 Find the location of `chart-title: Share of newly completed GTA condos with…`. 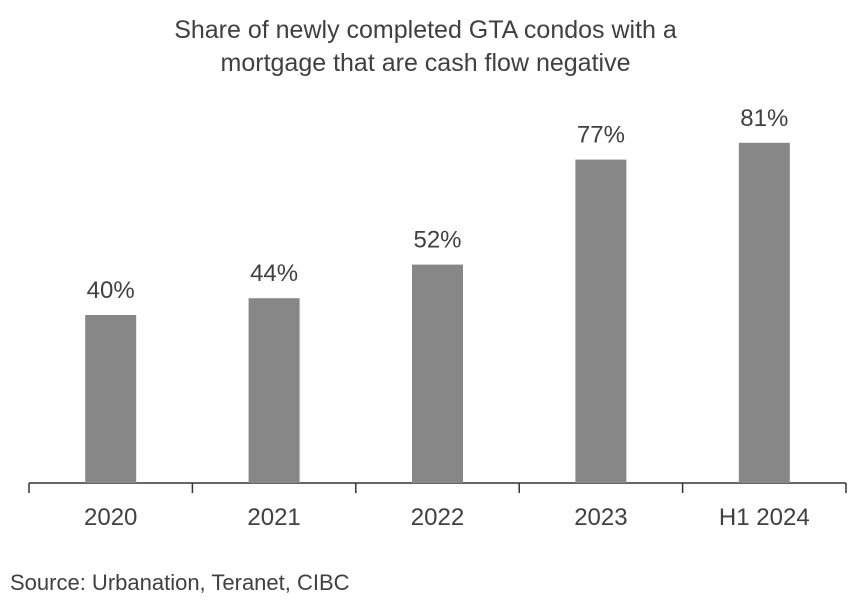

chart-title: Share of newly completed GTA condos with… is located at coordinates (425, 47).